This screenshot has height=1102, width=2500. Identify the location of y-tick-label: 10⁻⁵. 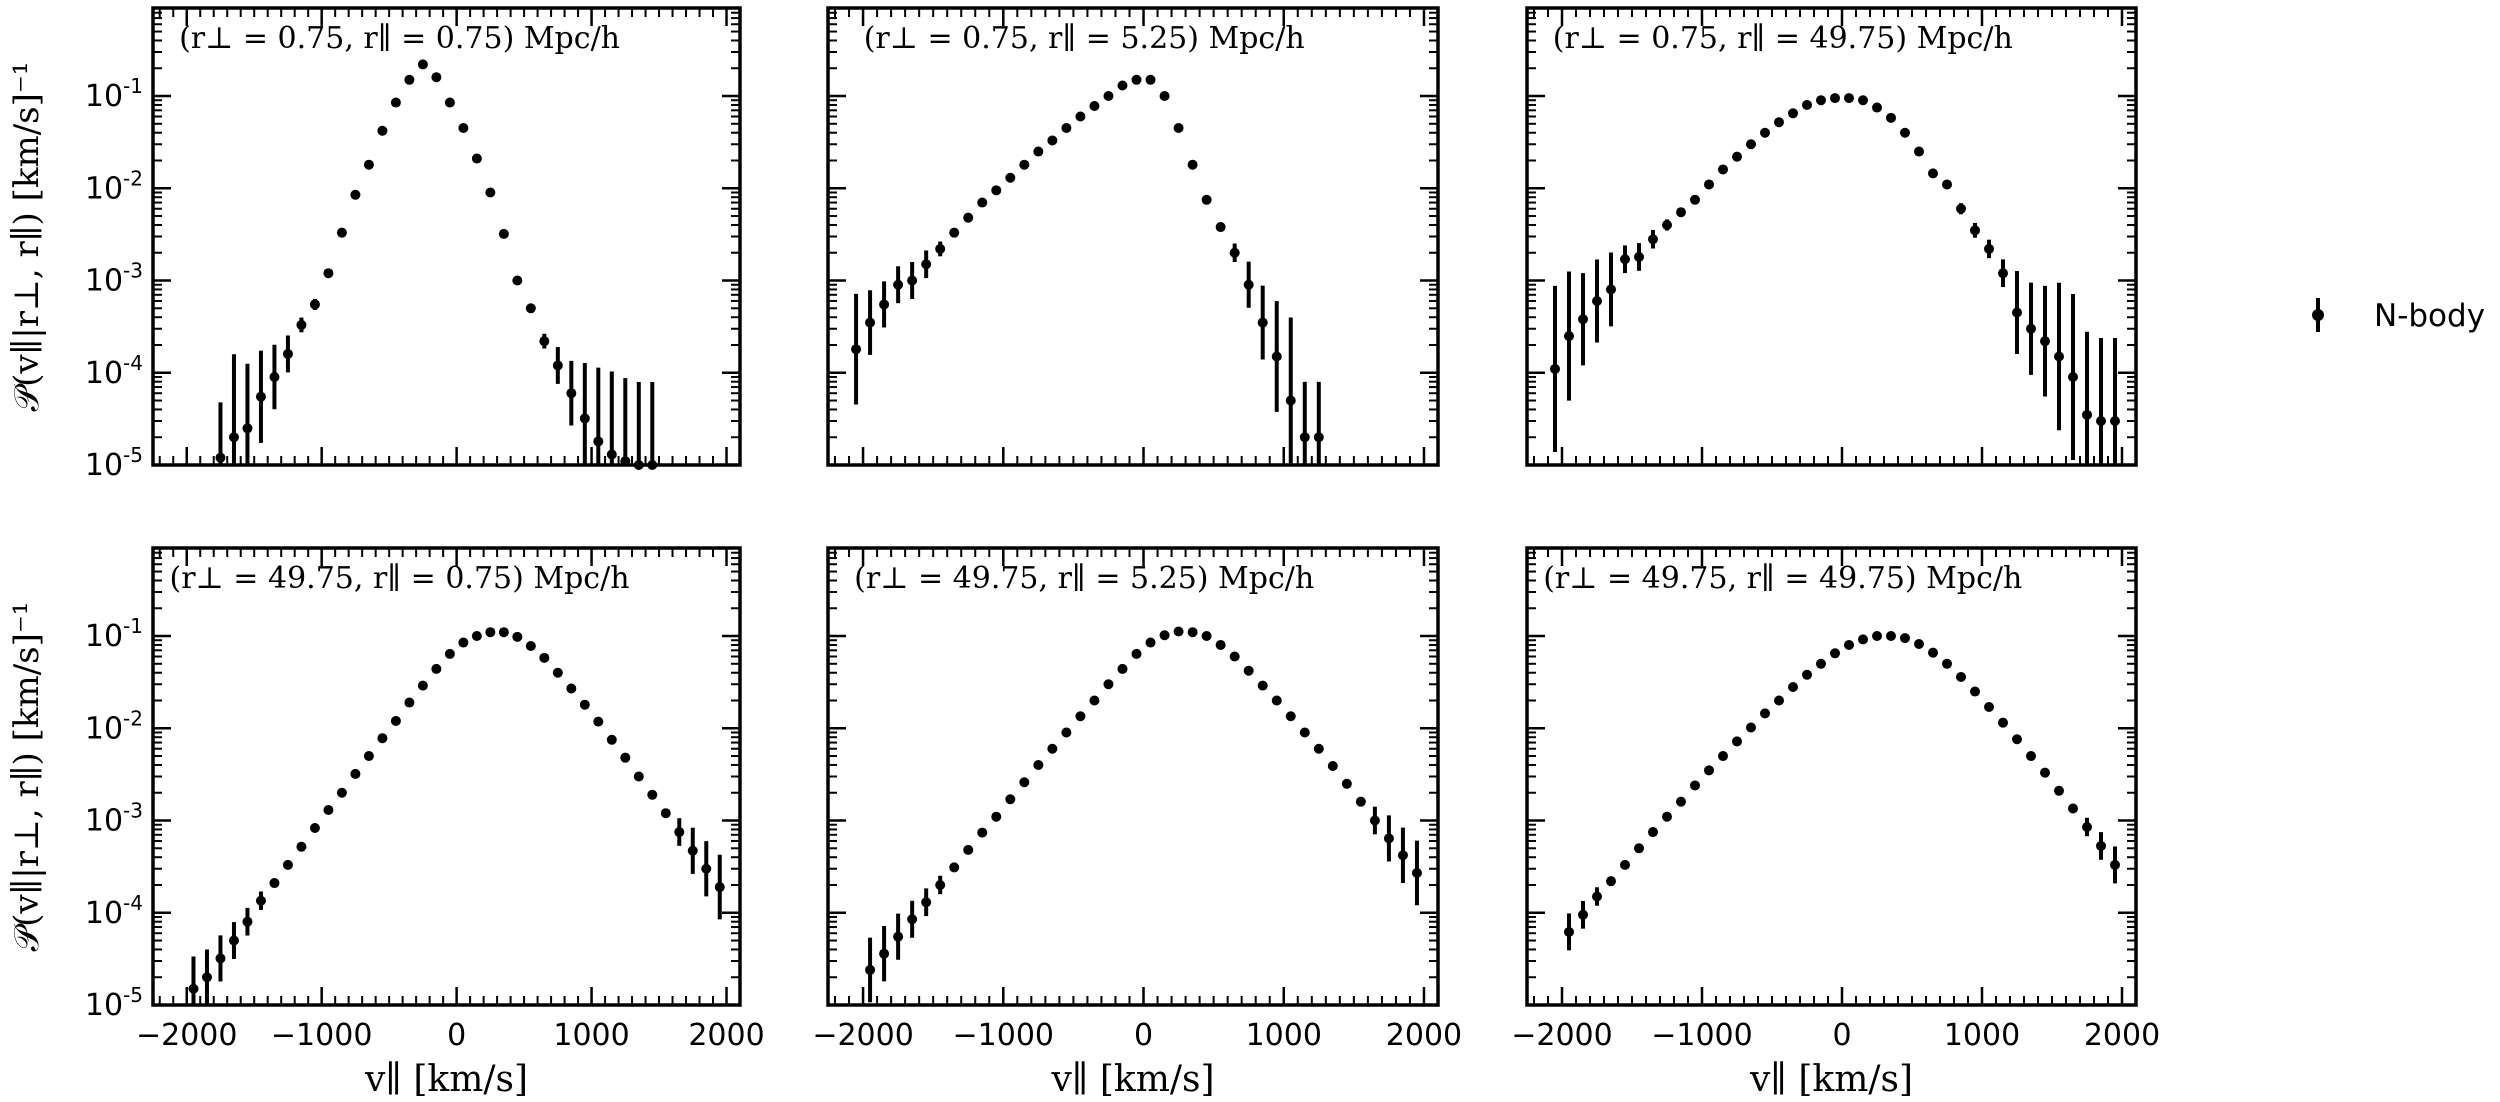
(114, 1003).